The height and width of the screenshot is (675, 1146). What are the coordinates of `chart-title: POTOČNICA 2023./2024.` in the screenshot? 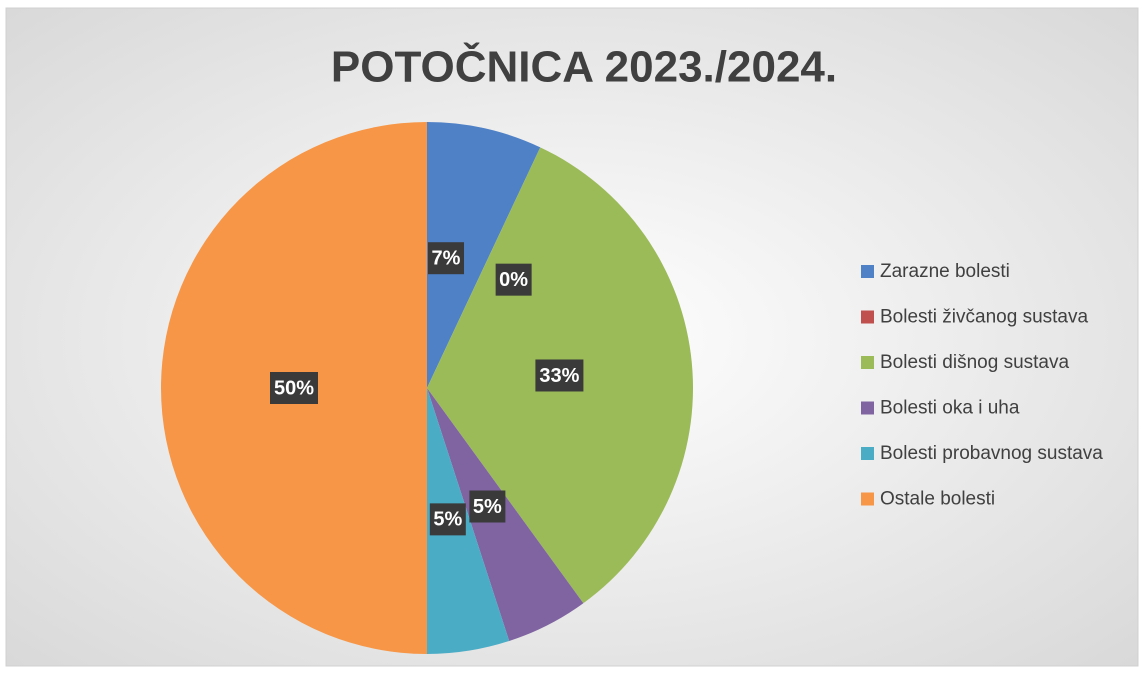 It's located at (584, 66).